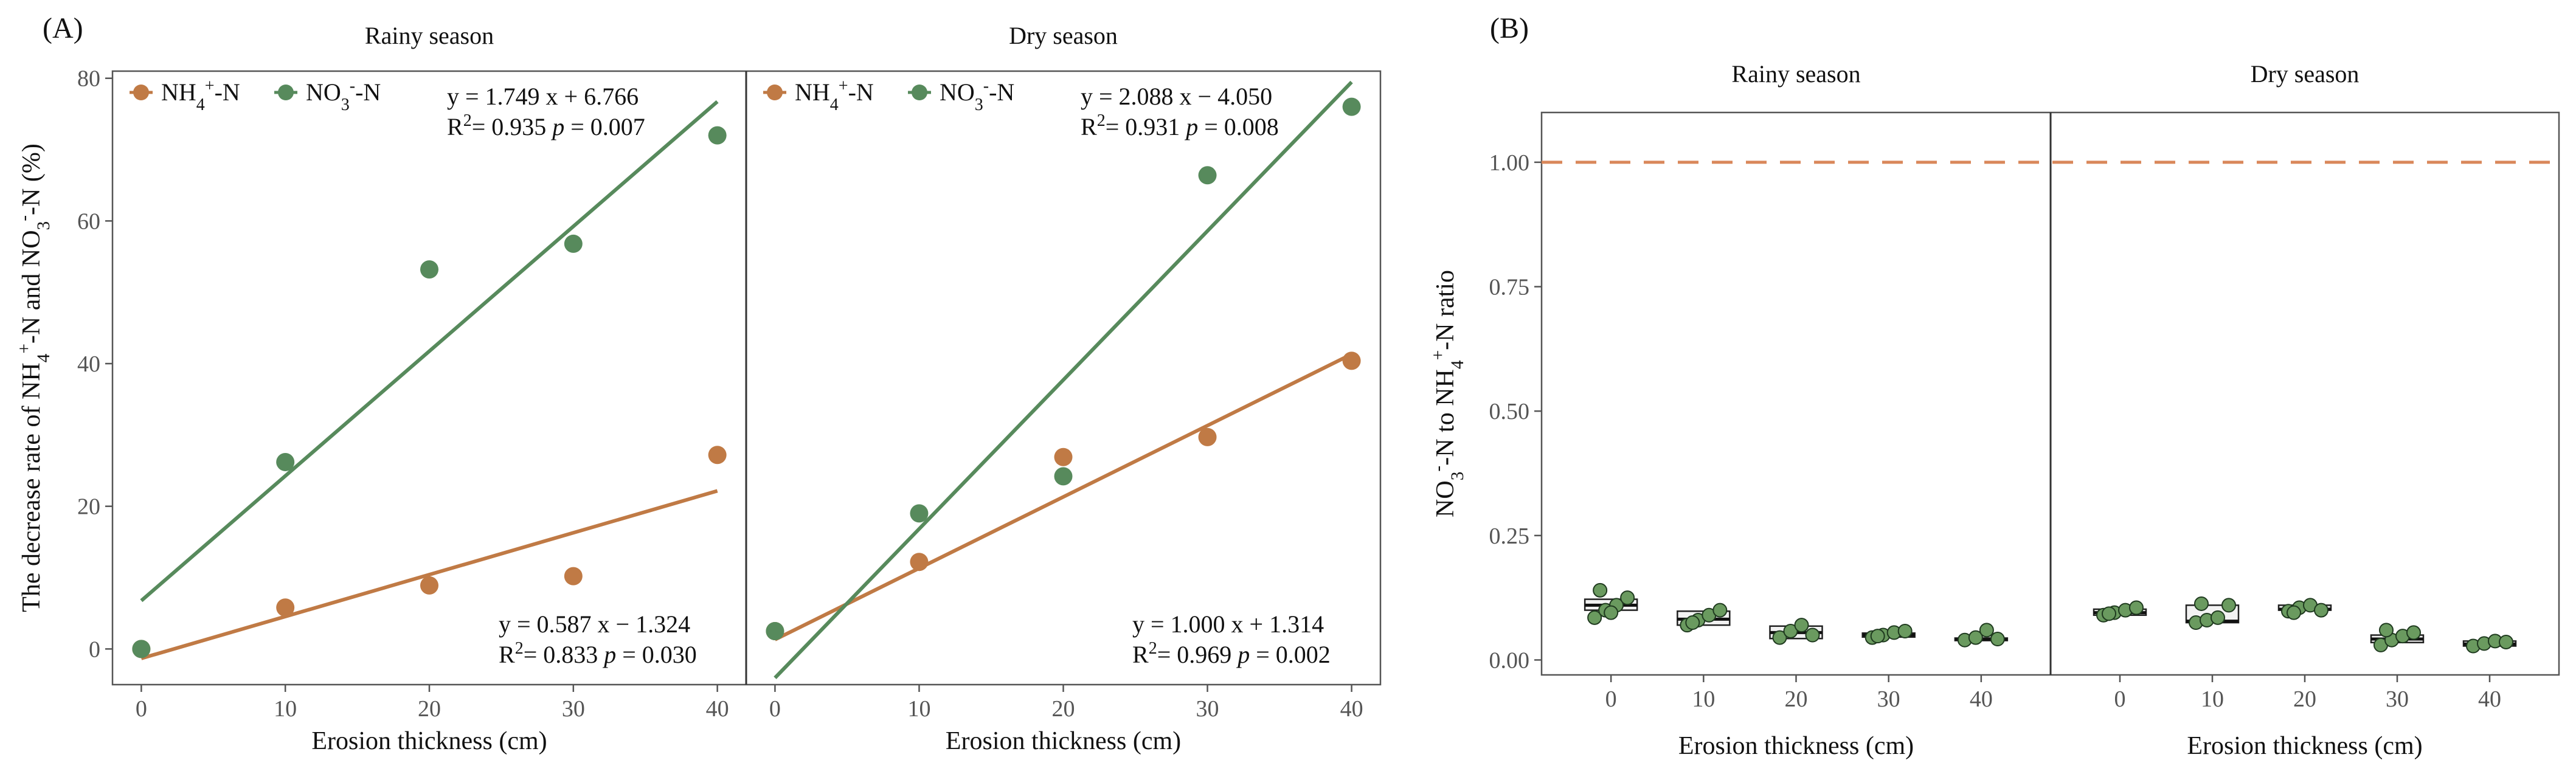 The width and height of the screenshot is (2576, 774). I want to click on fit-line-no3, so click(429, 351).